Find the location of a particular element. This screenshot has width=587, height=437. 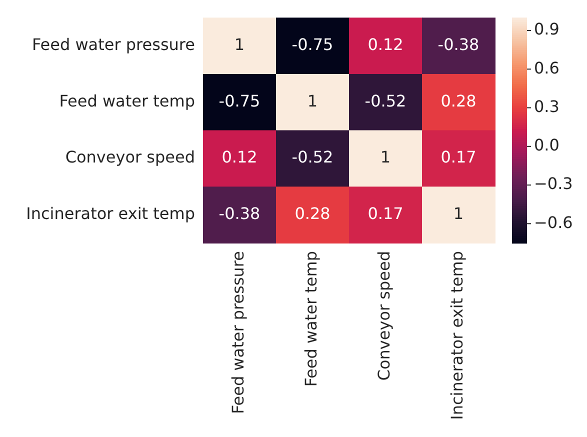

color-bar-label: −0.6 is located at coordinates (553, 222).